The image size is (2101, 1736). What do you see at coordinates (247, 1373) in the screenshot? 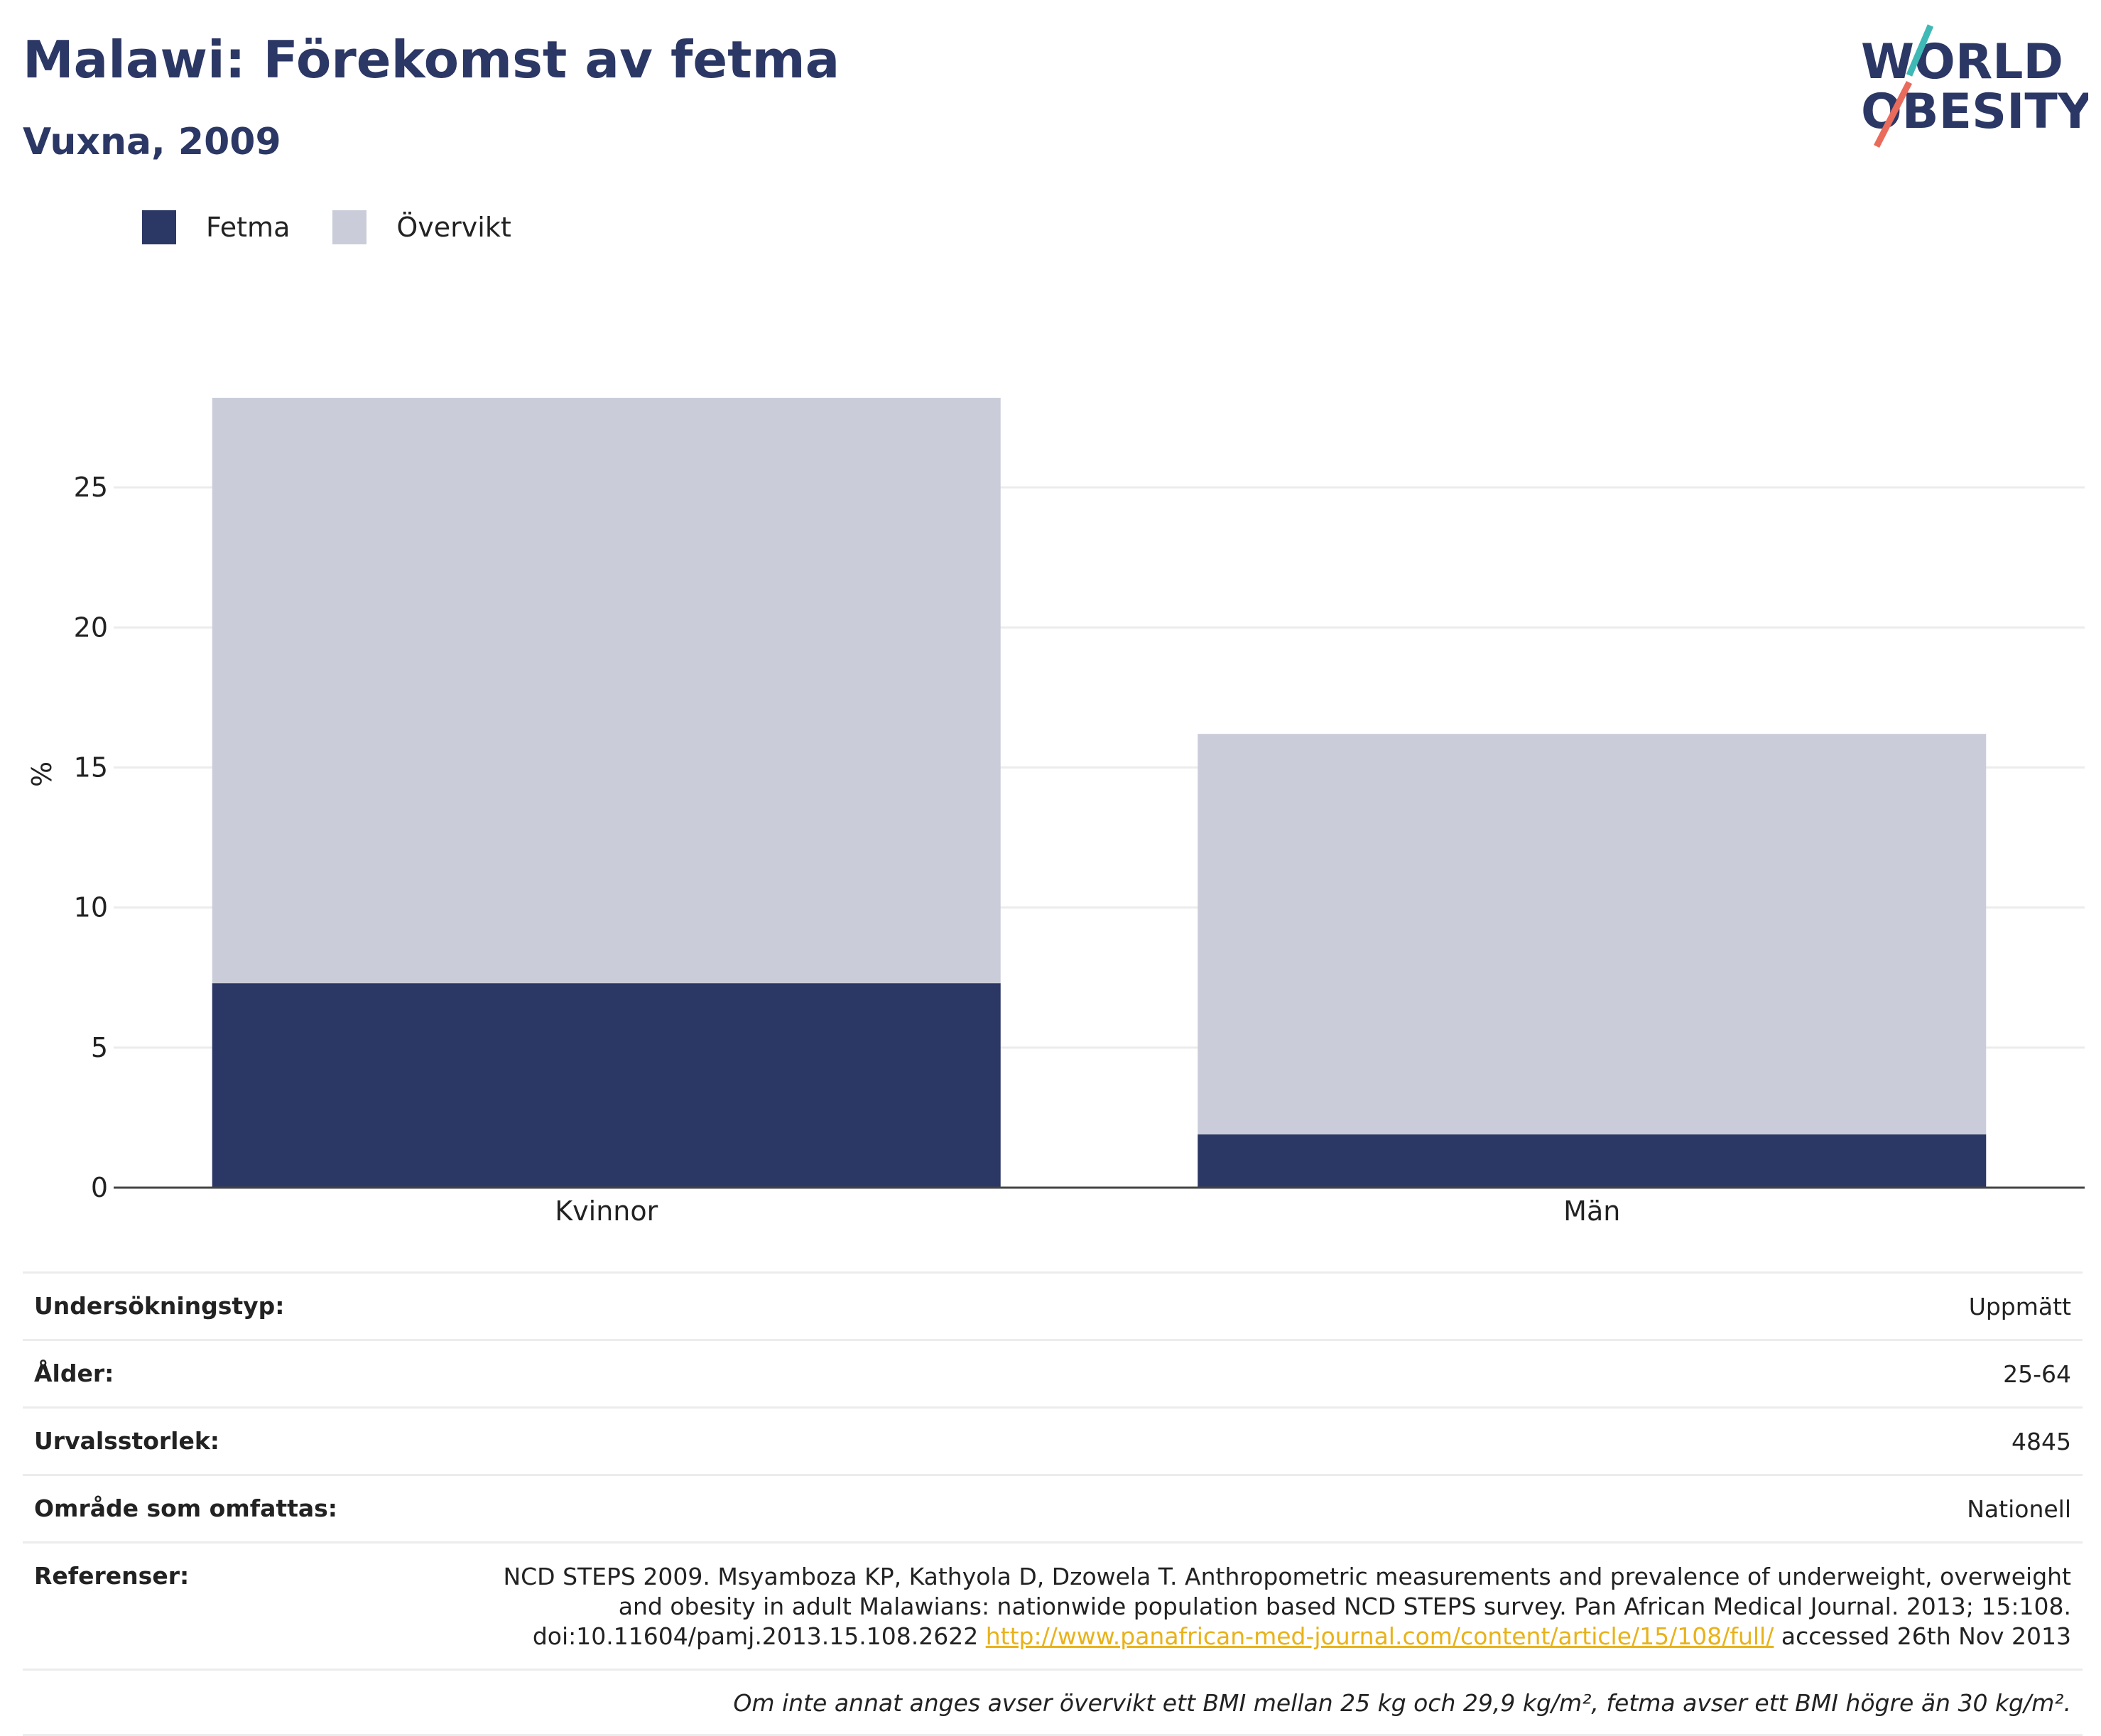
I see `info-key: Ålder:` at bounding box center [247, 1373].